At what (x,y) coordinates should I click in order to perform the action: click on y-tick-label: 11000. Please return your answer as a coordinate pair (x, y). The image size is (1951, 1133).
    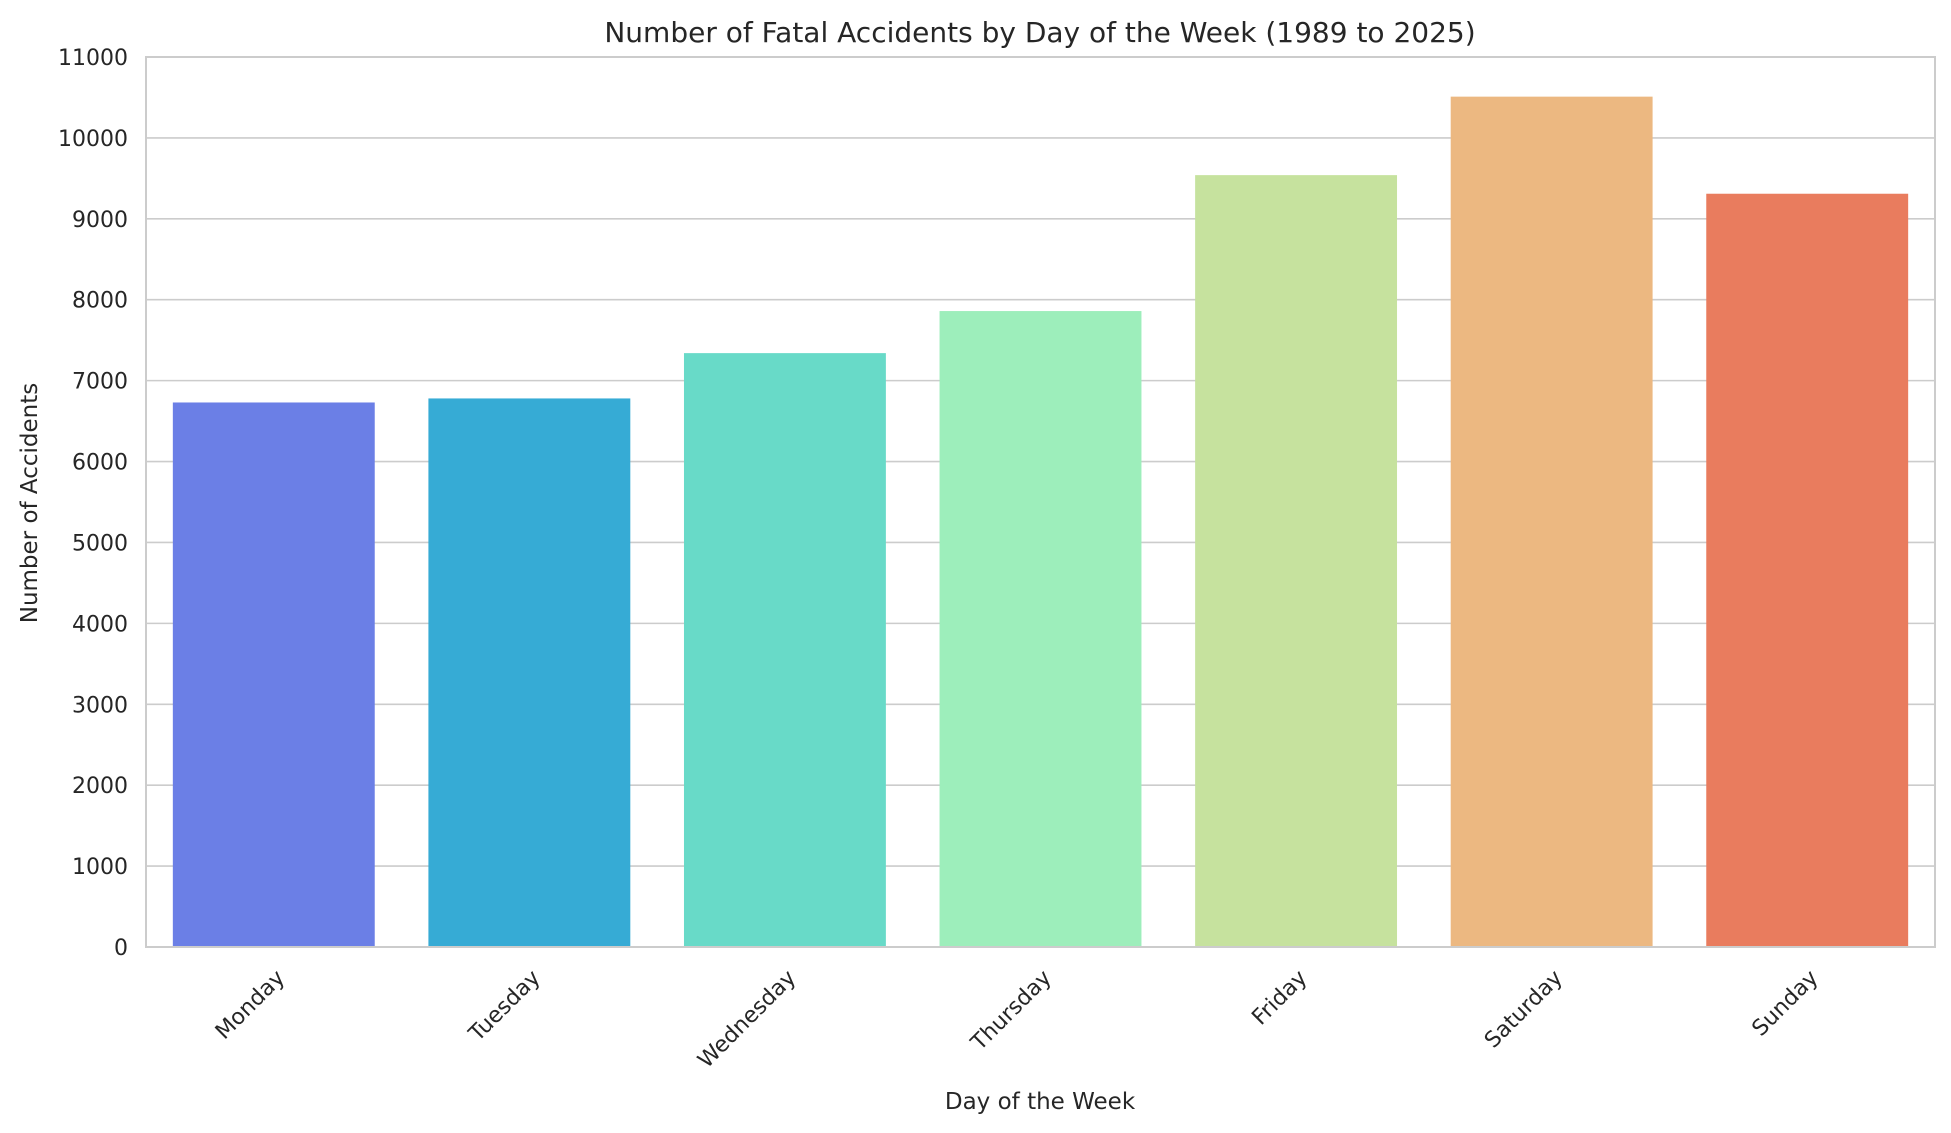
    Looking at the image, I should click on (93, 58).